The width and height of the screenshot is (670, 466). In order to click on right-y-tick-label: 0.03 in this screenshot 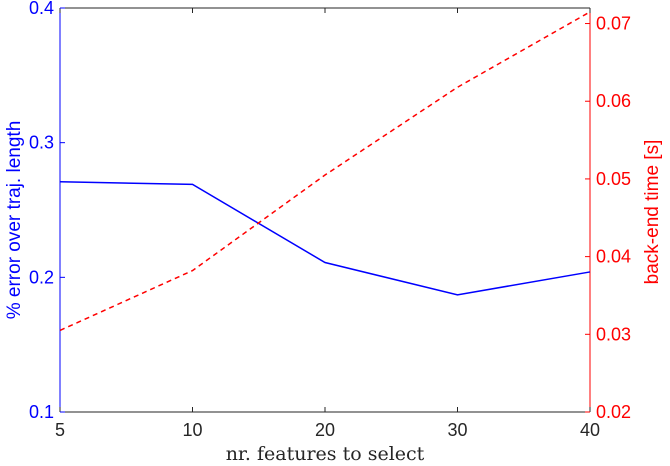, I will do `click(613, 334)`.